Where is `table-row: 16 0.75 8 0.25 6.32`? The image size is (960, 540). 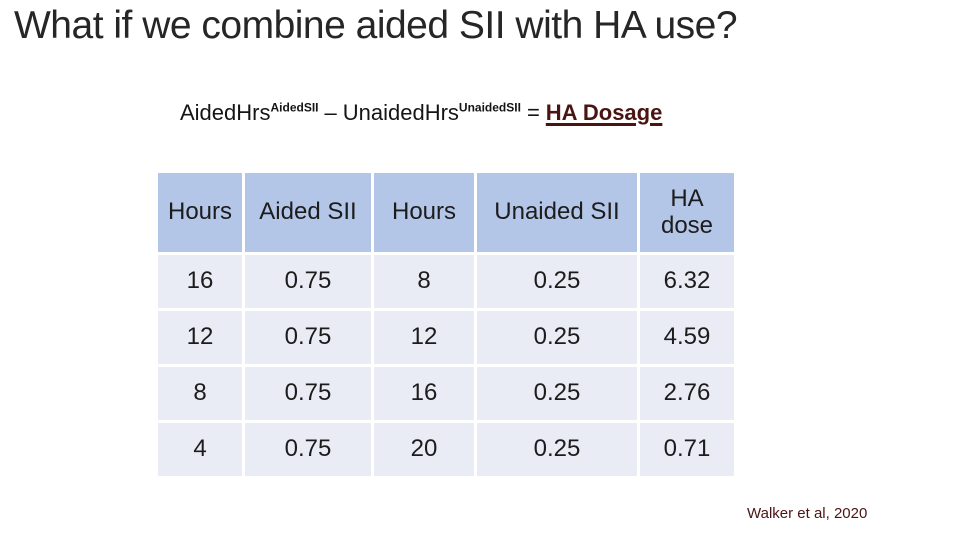 table-row: 16 0.75 8 0.25 6.32 is located at coordinates (446, 281).